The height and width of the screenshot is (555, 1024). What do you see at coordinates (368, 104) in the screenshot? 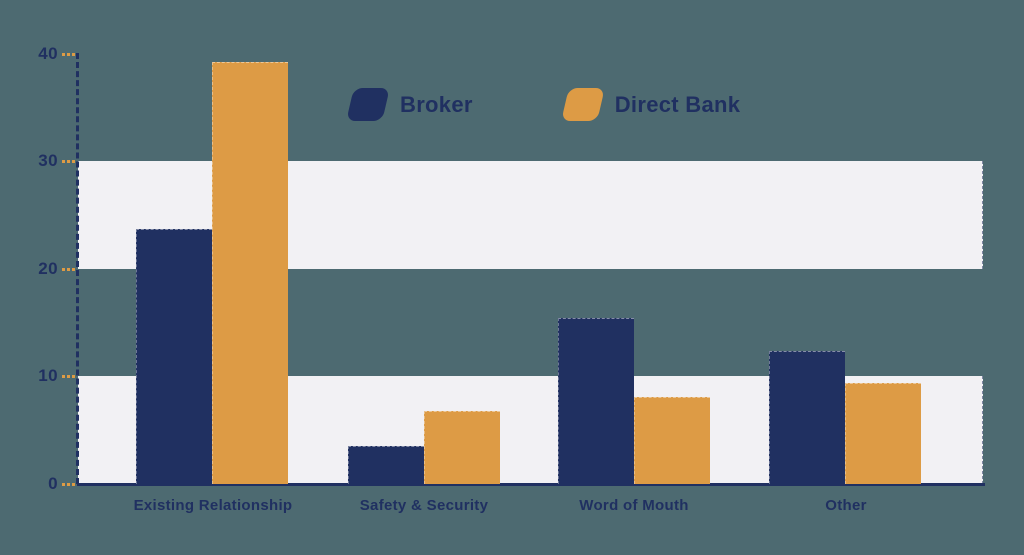
I see `legend-swatch-broker-icon` at bounding box center [368, 104].